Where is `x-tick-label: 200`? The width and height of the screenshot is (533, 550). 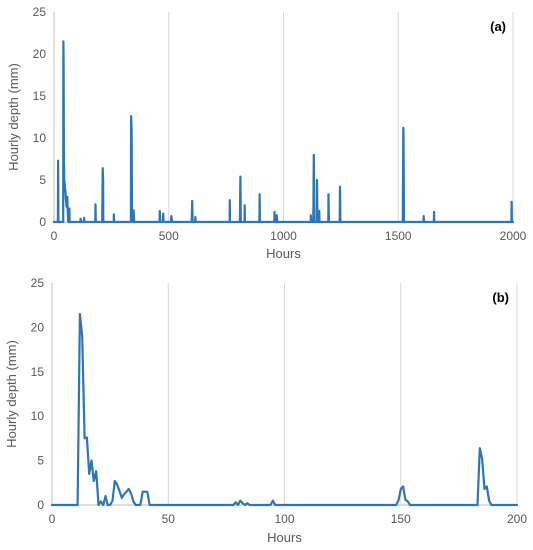
x-tick-label: 200 is located at coordinates (517, 519).